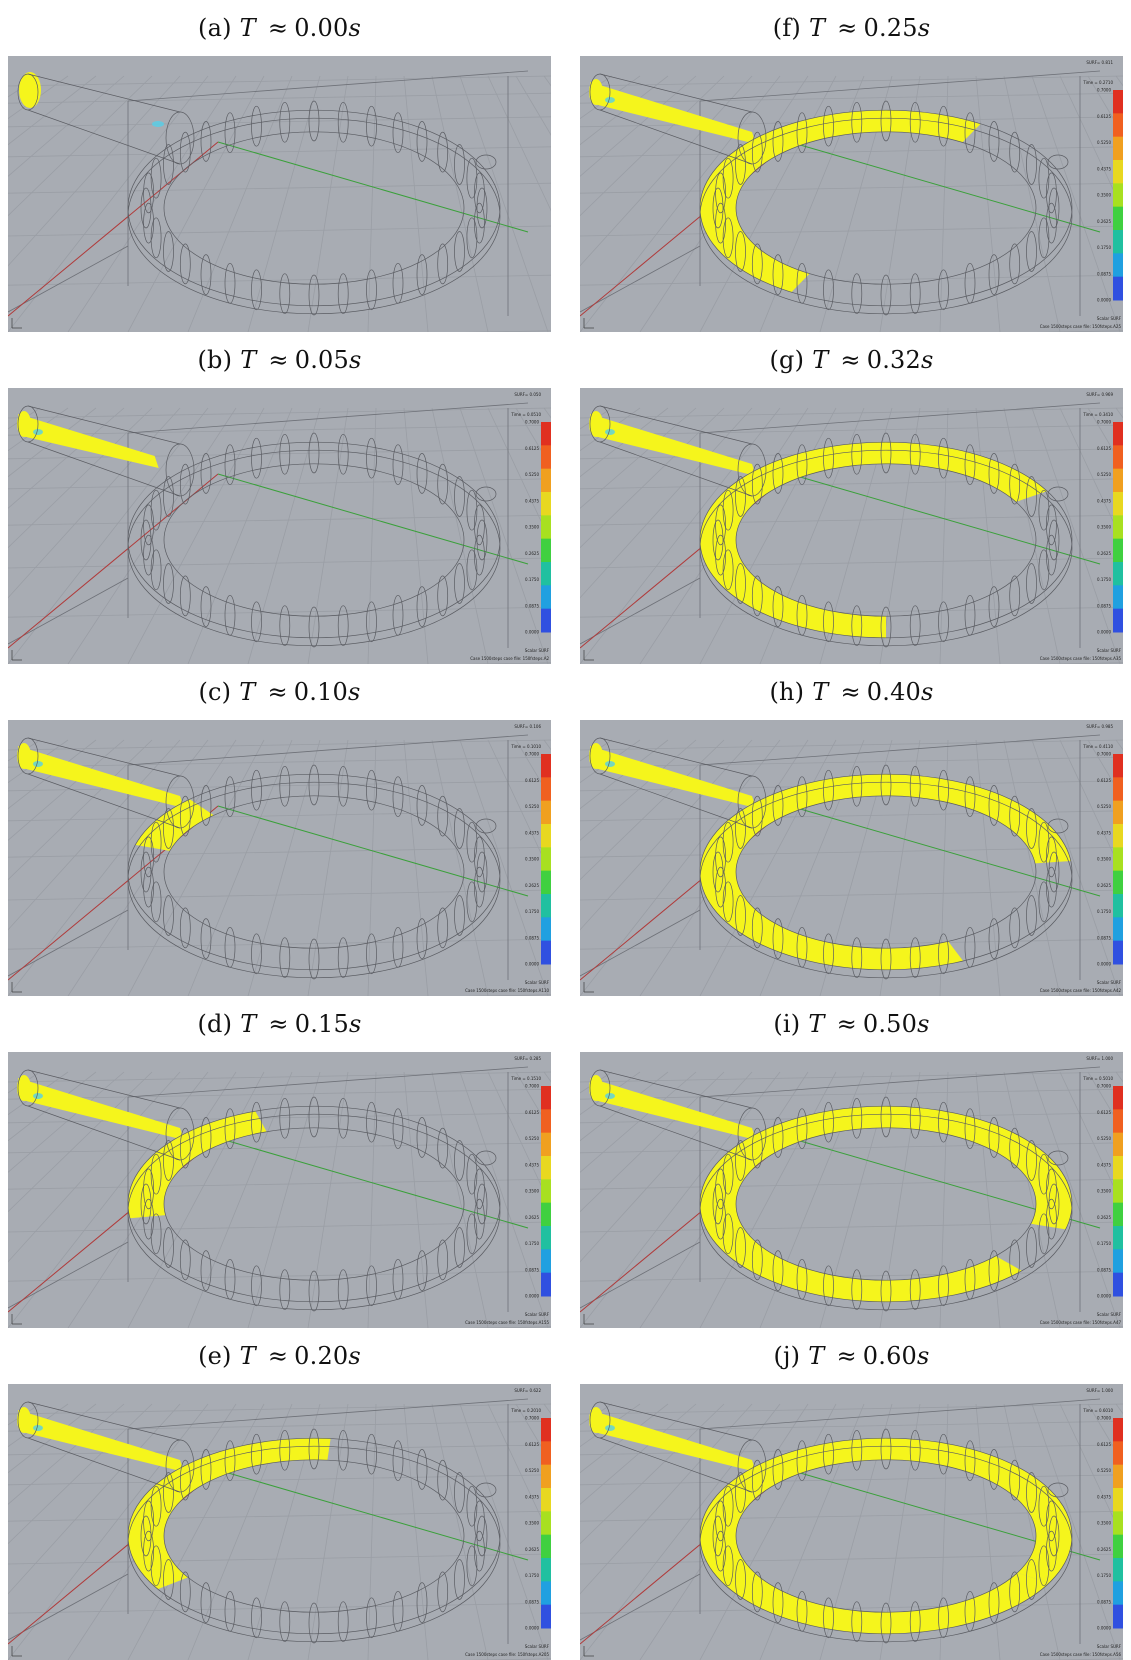 This screenshot has width=1131, height=1660. Describe the element at coordinates (890, 1356) in the screenshot. I see `time-value: 0.60` at that location.